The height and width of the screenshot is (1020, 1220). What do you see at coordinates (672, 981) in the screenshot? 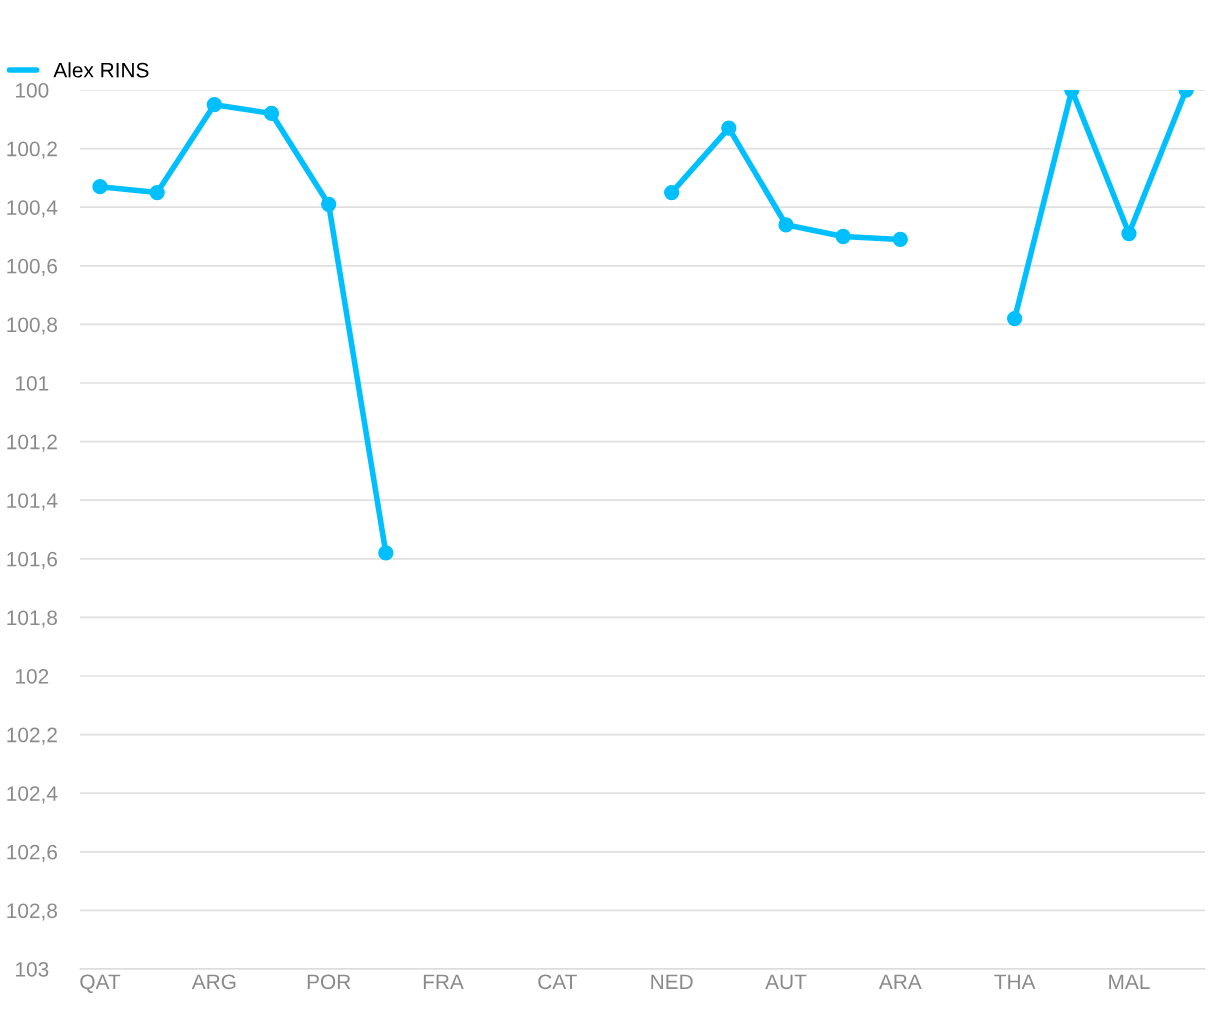
I see `x-tick-label: NED` at bounding box center [672, 981].